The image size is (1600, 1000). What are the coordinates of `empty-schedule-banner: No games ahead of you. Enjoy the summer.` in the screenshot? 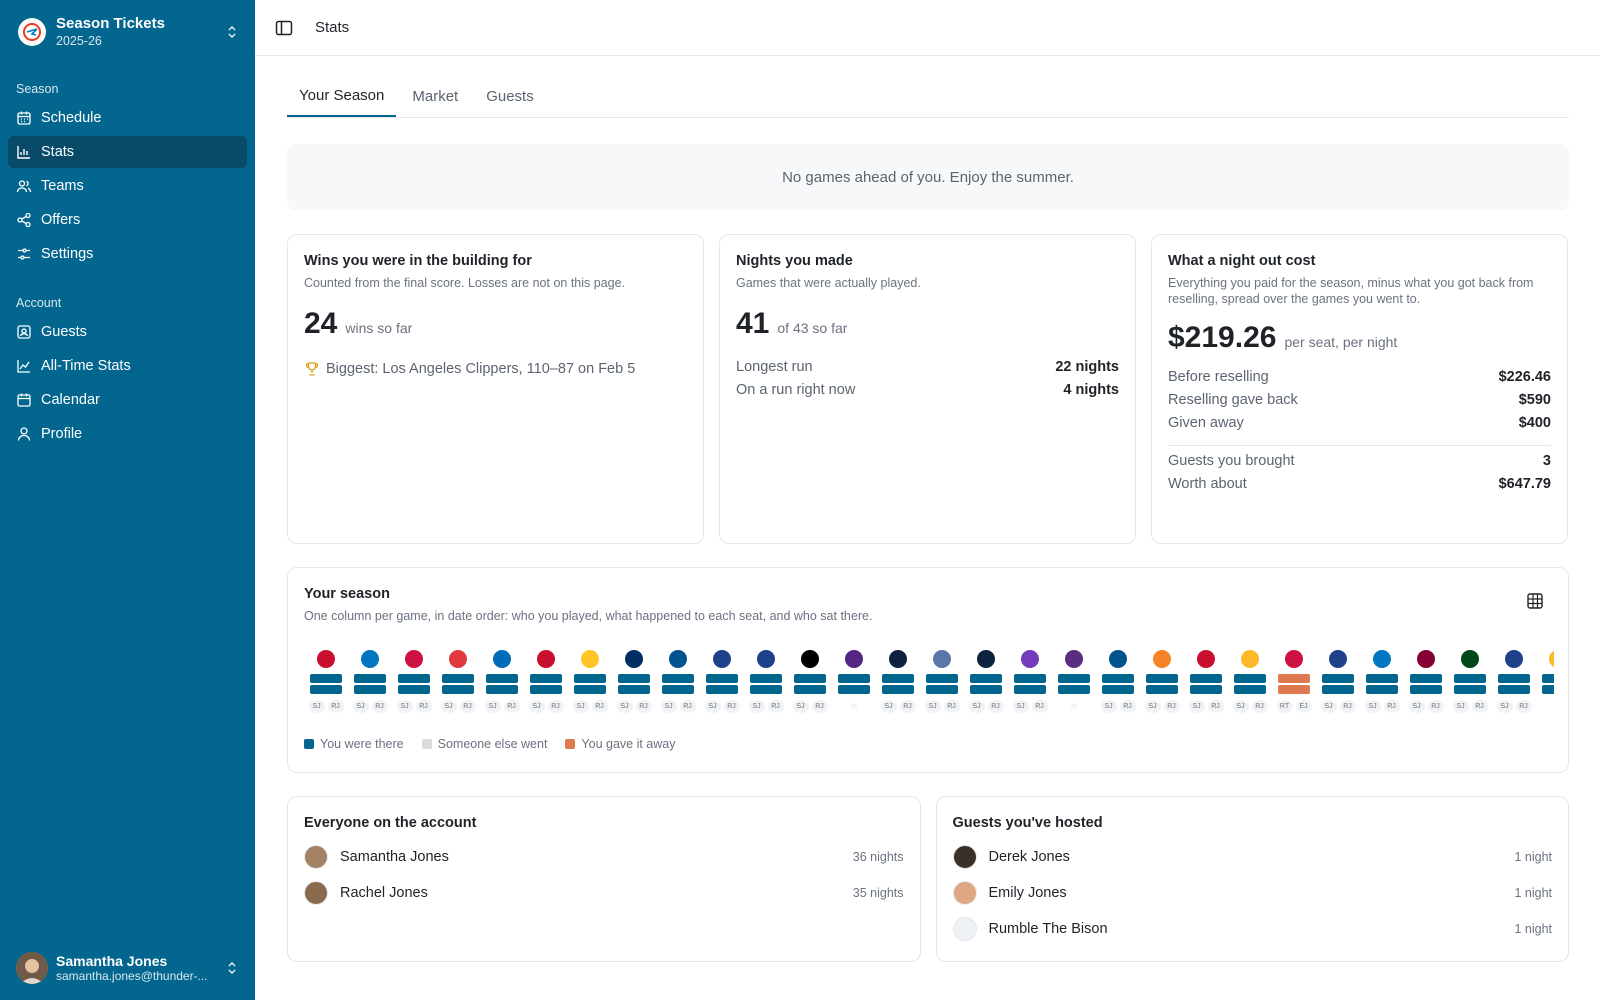 It's located at (928, 177).